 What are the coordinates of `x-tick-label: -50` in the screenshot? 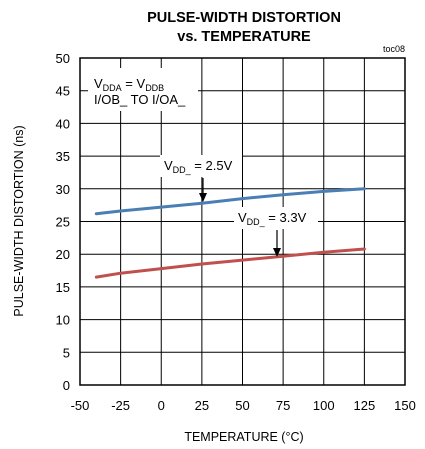 It's located at (80, 405).